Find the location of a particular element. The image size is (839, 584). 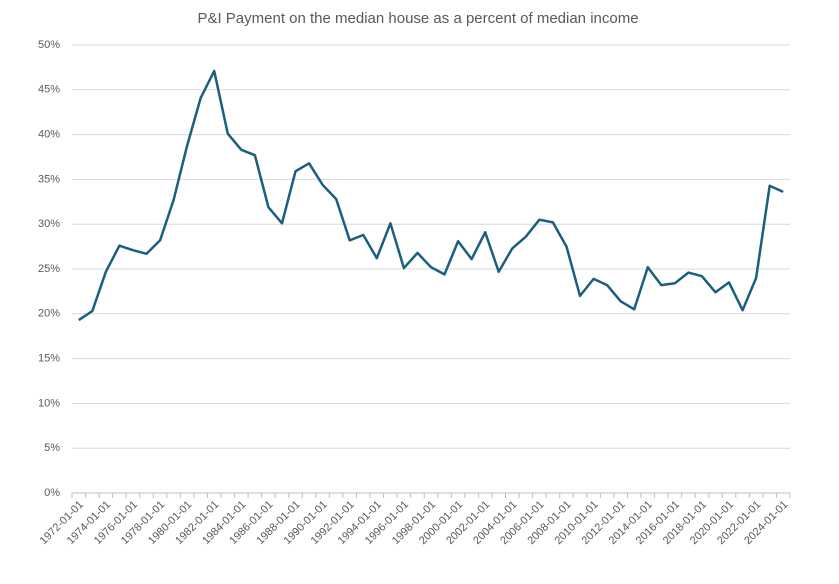

y-tick-label: 40% is located at coordinates (49, 135).